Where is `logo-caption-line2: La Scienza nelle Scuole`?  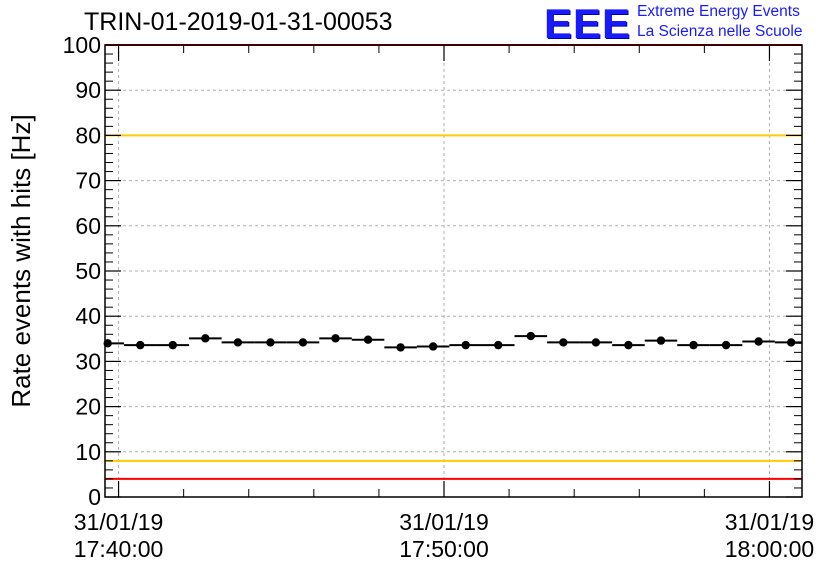 logo-caption-line2: La Scienza nelle Scuole is located at coordinates (720, 31).